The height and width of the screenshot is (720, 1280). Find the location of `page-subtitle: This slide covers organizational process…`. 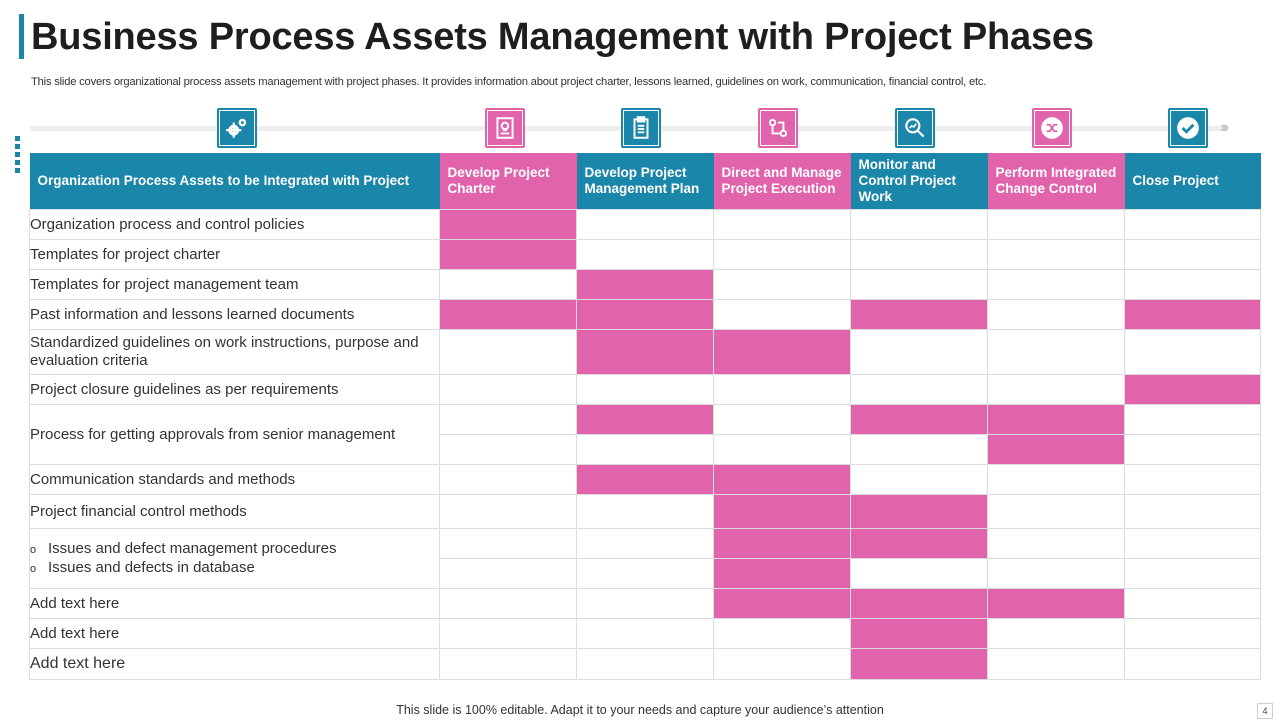

page-subtitle: This slide covers organizational process… is located at coordinates (509, 82).